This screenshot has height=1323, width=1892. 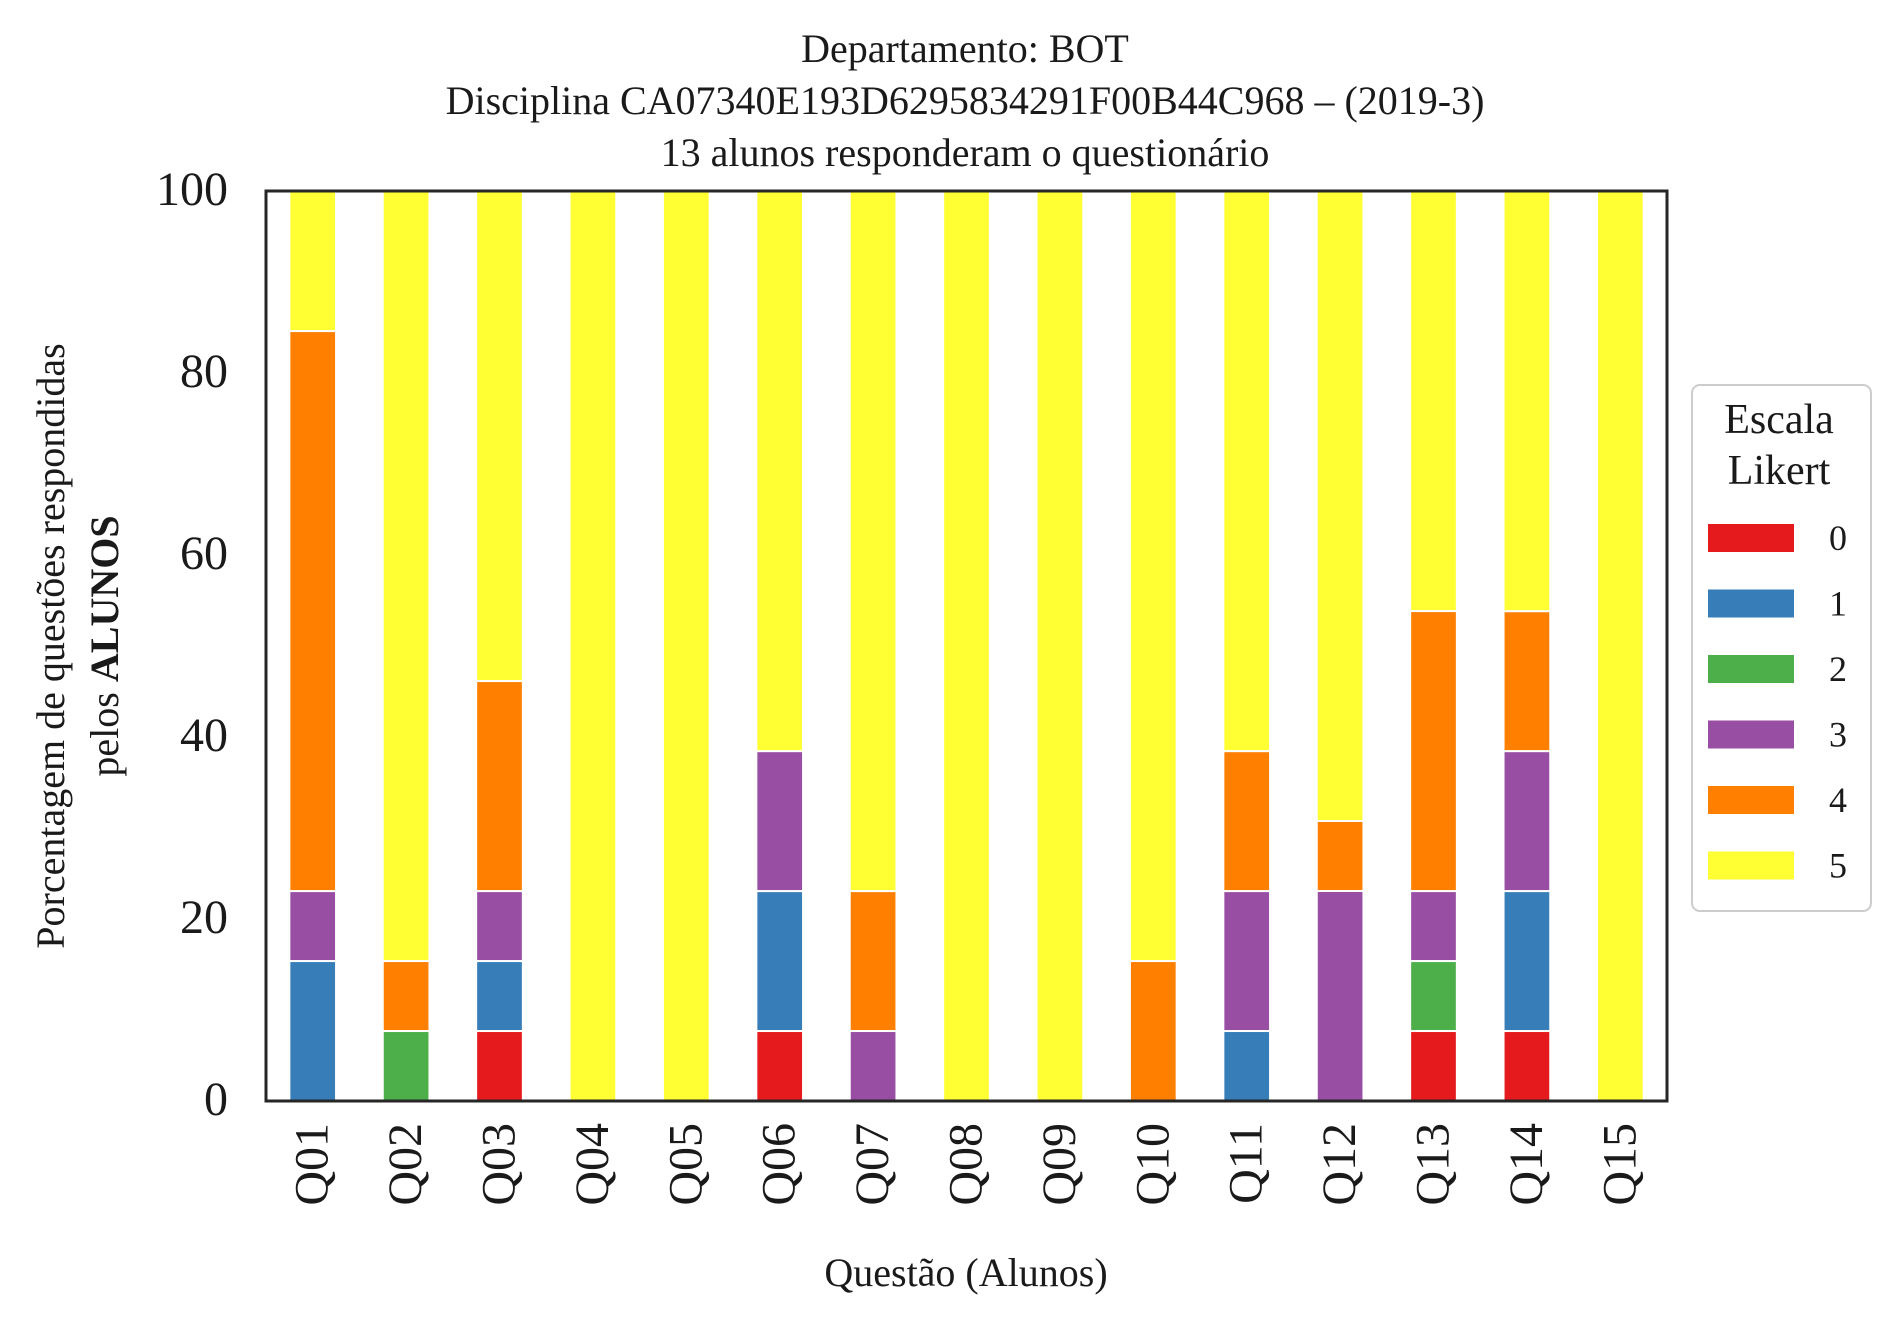 I want to click on y-tick-label-80: 80, so click(x=204, y=371).